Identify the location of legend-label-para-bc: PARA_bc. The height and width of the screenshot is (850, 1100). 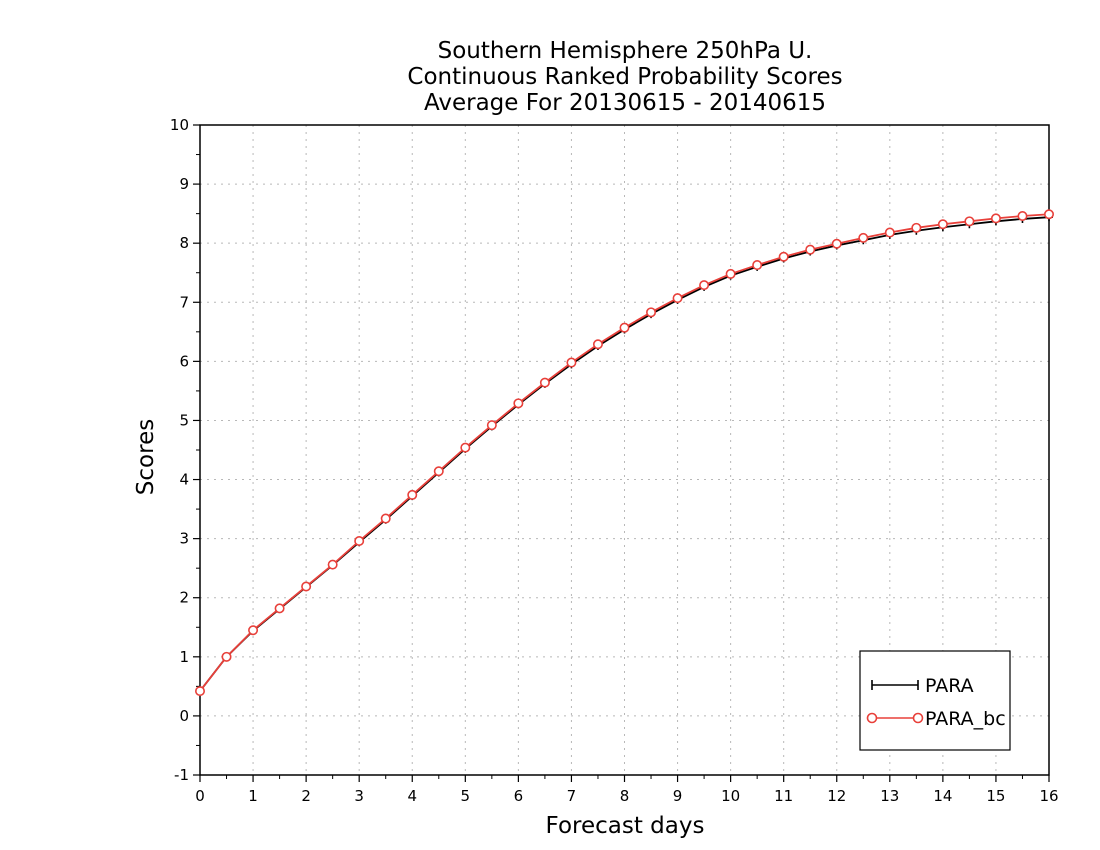
(965, 719).